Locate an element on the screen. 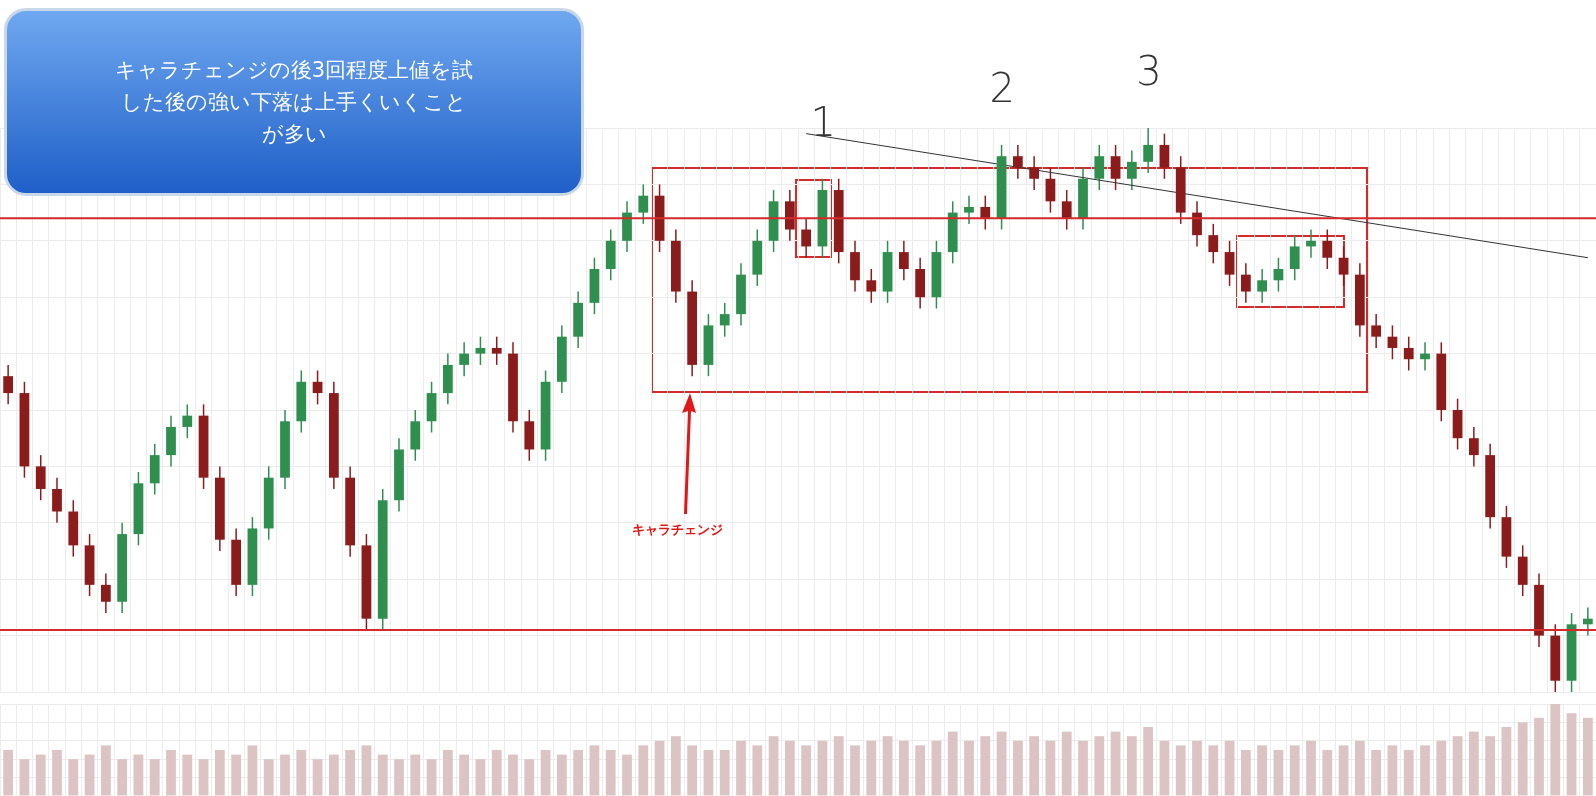 This screenshot has width=1596, height=796. callout-box: キャラチェンジの後3回程度上値を試した後の強い下落は上手くいくことが多い is located at coordinates (294, 102).